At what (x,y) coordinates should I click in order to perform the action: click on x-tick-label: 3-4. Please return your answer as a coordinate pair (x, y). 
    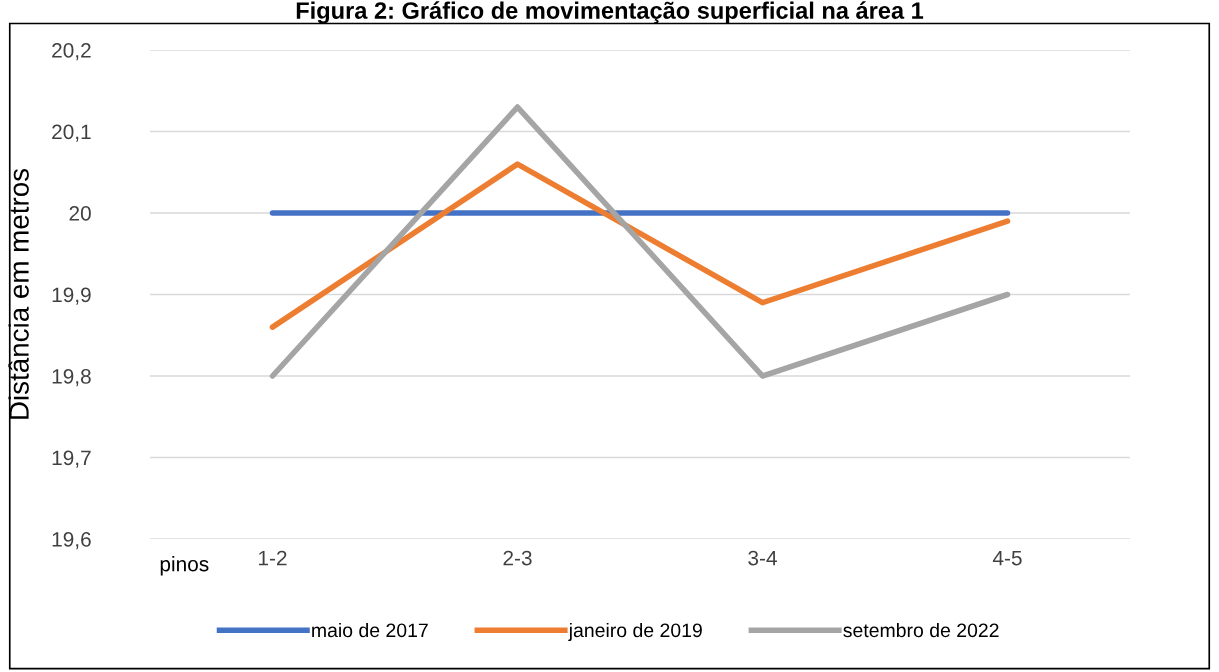
    Looking at the image, I should click on (762, 558).